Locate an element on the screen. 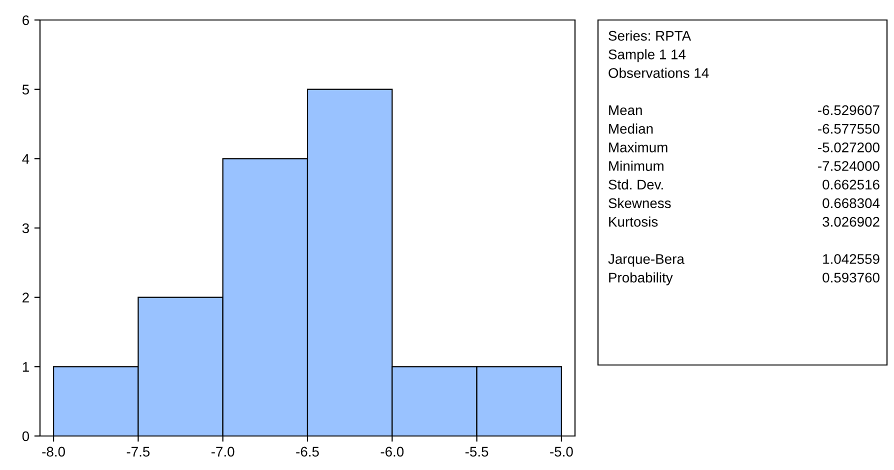 This screenshot has width=894, height=470. text: Maximum is located at coordinates (638, 147).